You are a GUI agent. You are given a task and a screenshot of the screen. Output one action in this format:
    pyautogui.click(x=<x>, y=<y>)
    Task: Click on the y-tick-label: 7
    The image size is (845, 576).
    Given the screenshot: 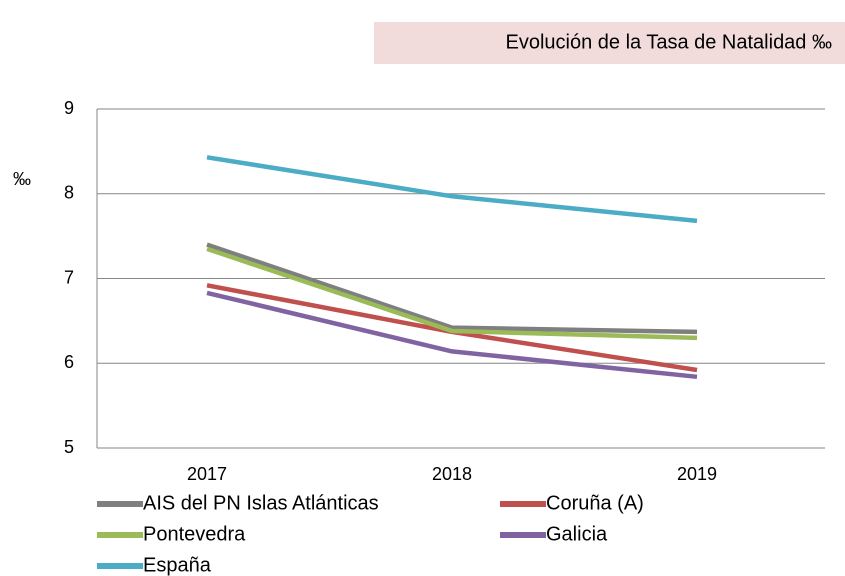 What is the action you would take?
    pyautogui.click(x=69, y=277)
    